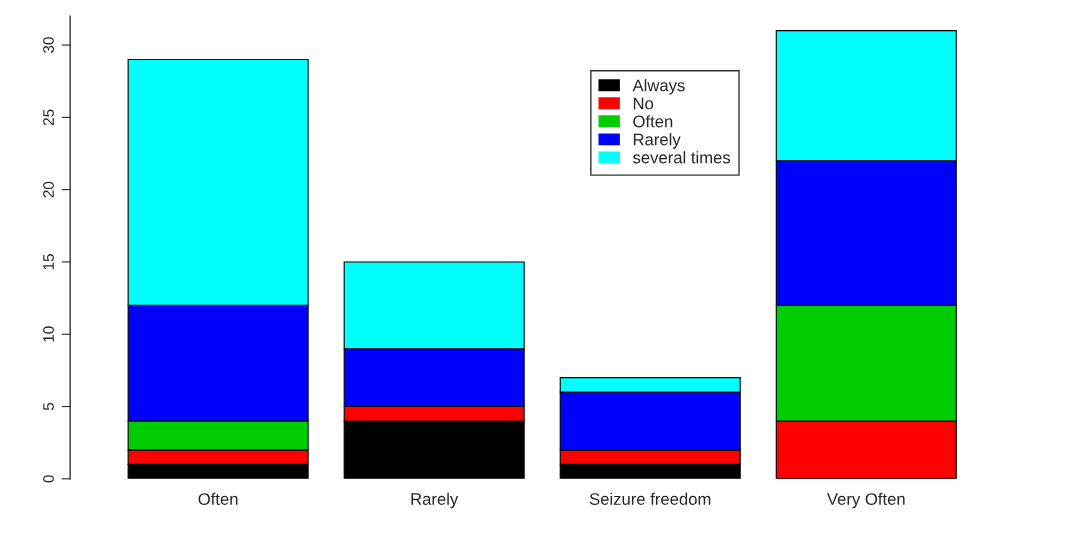  I want to click on x-tick-label: Very Often, so click(865, 500).